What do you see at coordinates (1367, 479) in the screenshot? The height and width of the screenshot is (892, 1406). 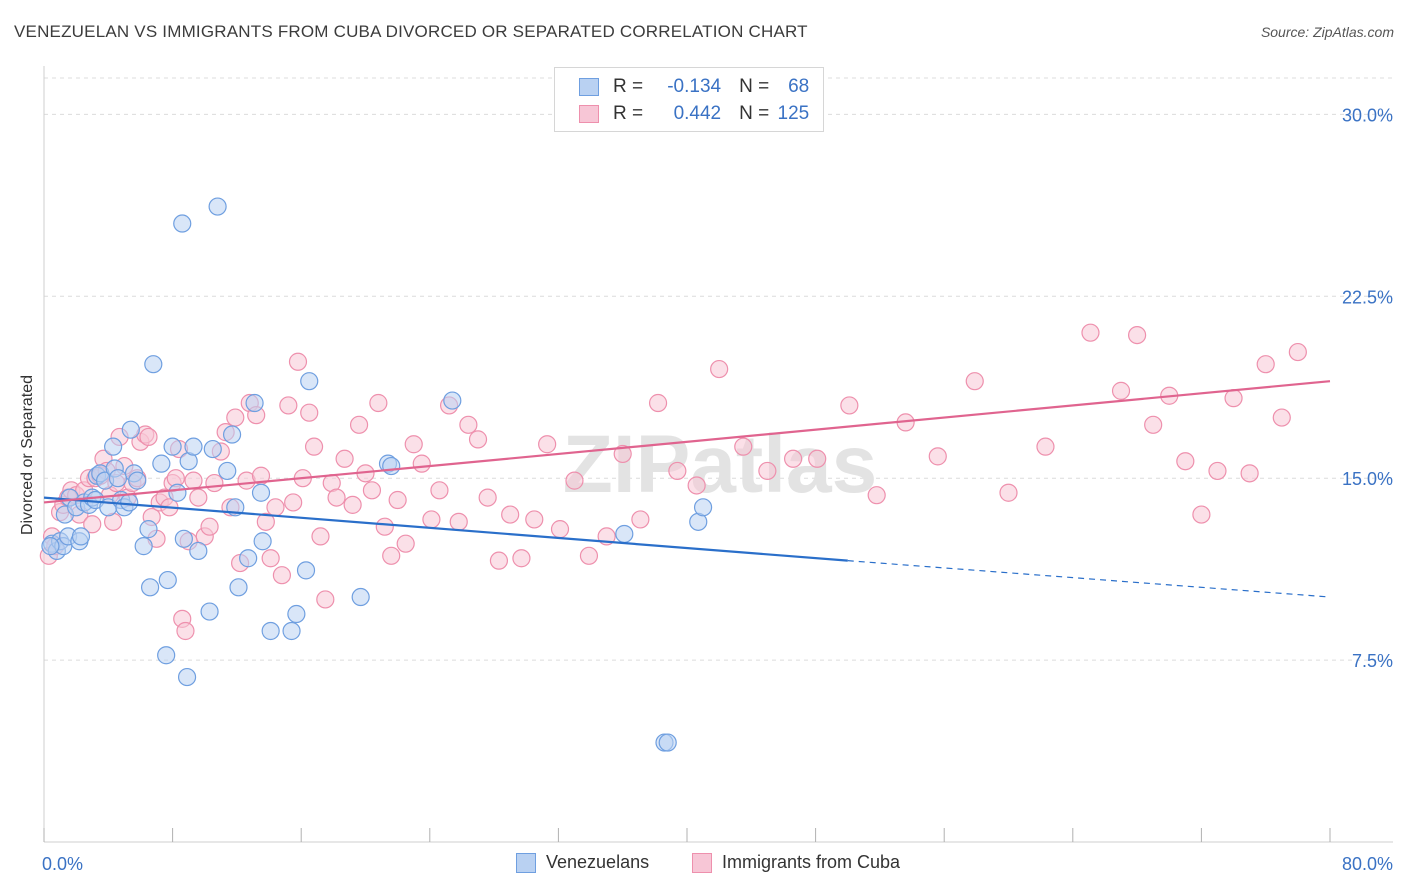 I see `y-tick-label: 15.0%` at bounding box center [1367, 479].